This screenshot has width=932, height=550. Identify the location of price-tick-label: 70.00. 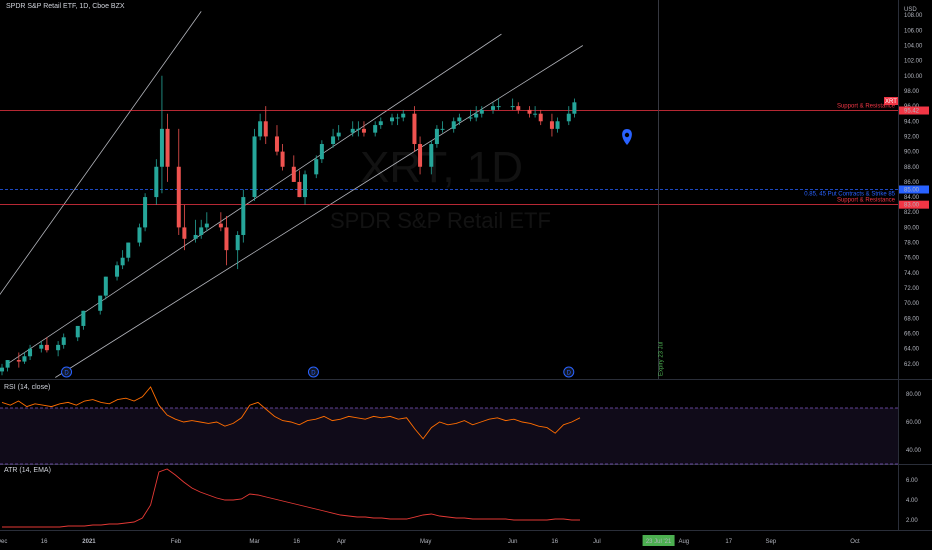
(912, 304).